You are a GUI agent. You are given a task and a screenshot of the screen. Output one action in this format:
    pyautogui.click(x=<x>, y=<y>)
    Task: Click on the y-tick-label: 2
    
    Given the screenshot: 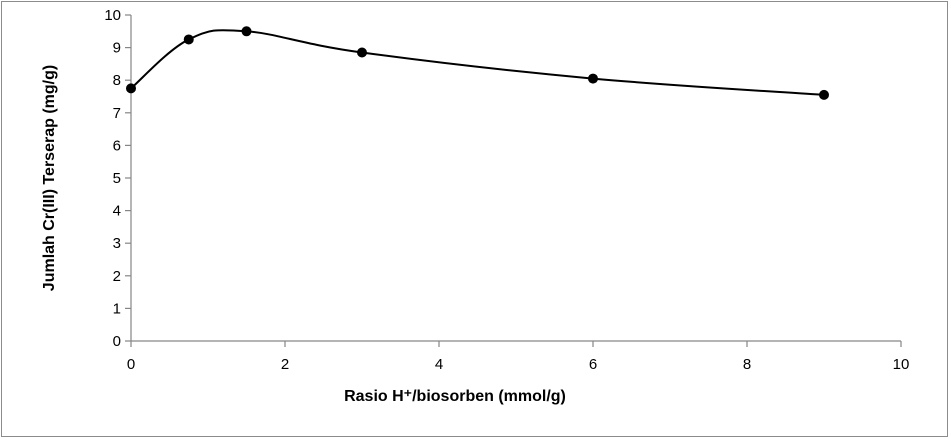 What is the action you would take?
    pyautogui.click(x=117, y=276)
    